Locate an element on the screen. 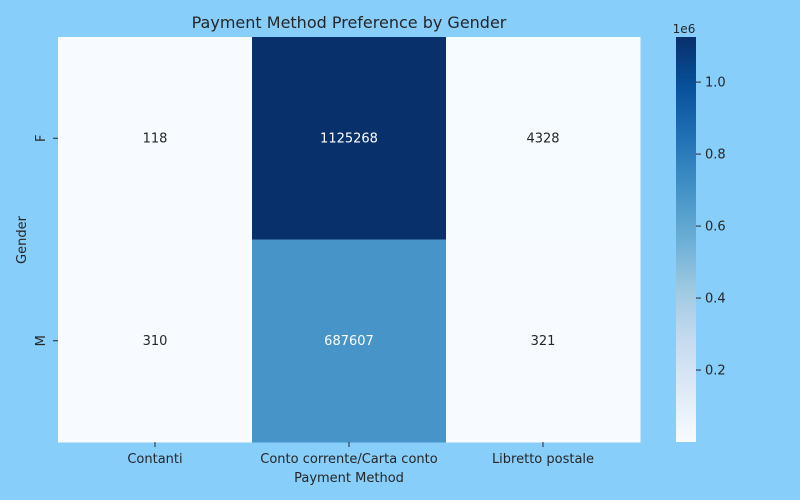 Image resolution: width=800 pixels, height=500 pixels. cell-value-label: 118 is located at coordinates (155, 138).